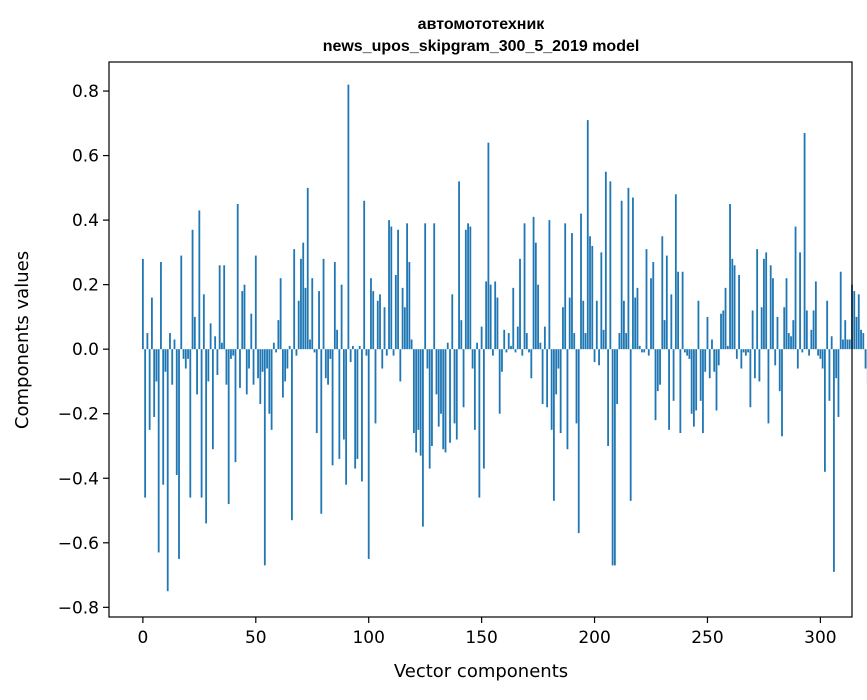 This screenshot has height=700, width=867. I want to click on x-tick-label-50: 50, so click(256, 638).